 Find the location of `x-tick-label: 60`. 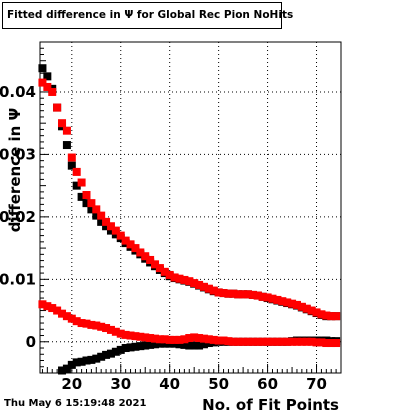

x-tick-label: 60 is located at coordinates (267, 384).